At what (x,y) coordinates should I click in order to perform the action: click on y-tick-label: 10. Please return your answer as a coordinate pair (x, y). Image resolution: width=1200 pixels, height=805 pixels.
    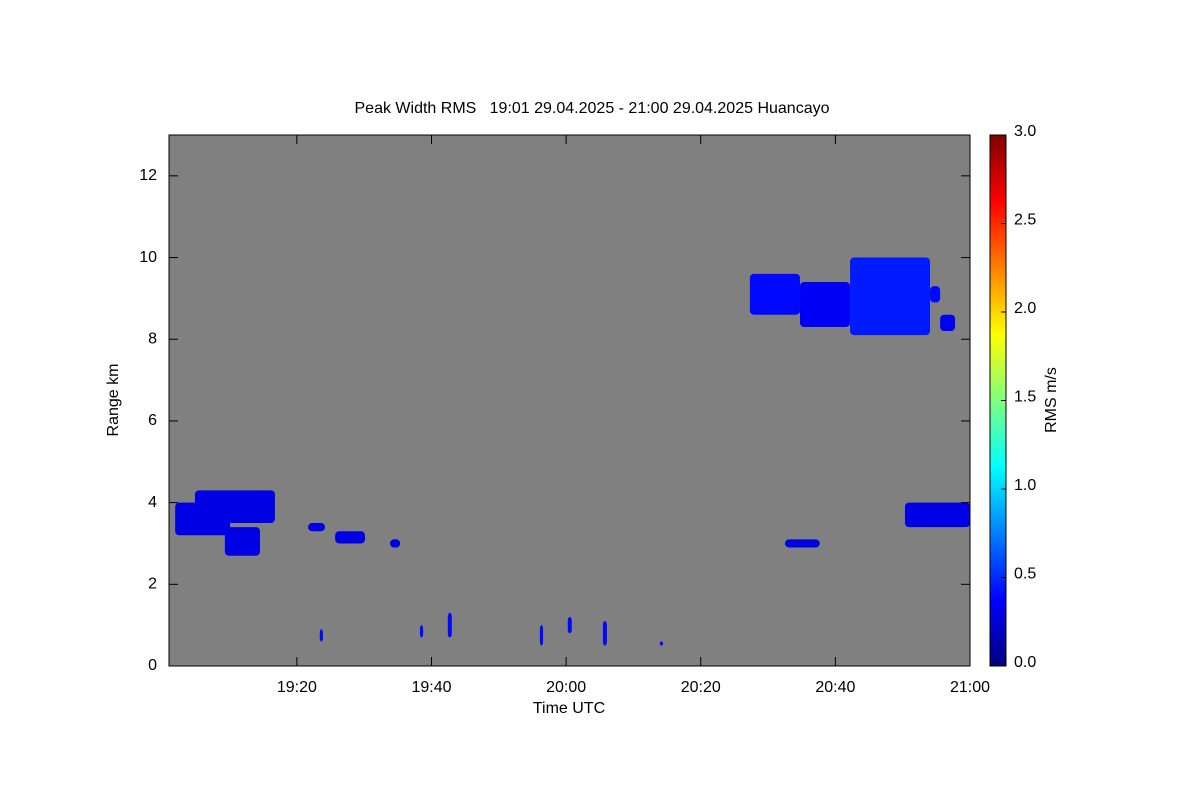
    Looking at the image, I should click on (148, 257).